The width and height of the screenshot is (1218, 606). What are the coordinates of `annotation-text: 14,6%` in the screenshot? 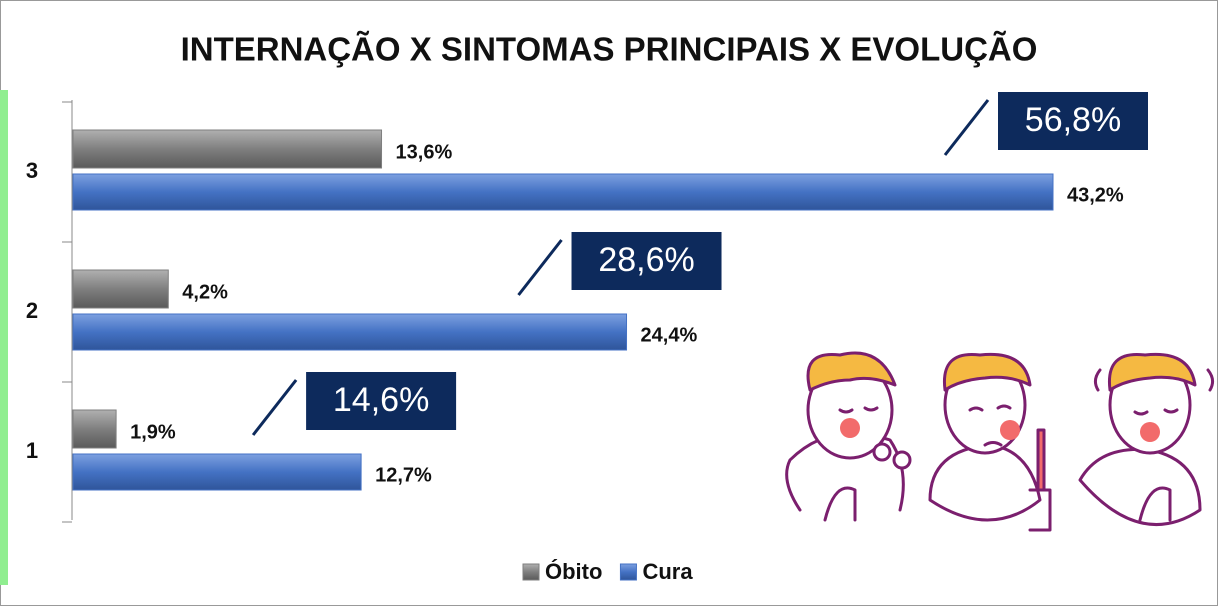 It's located at (381, 400).